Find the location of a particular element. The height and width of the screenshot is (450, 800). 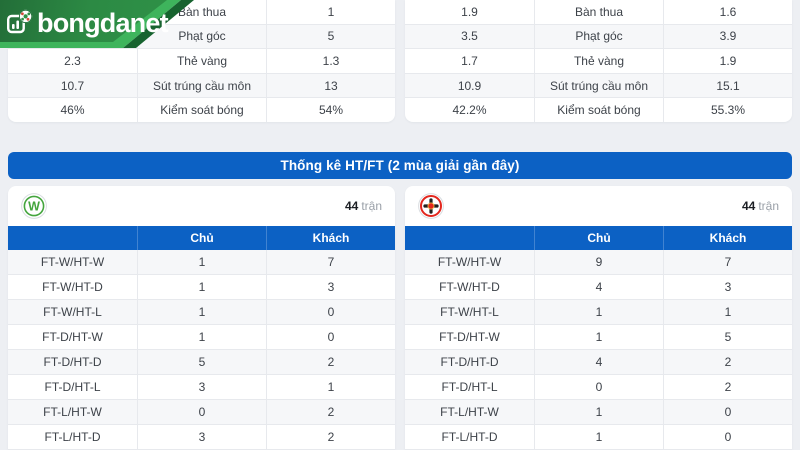

stat-row: 2.3 Thẻ vàng 1.3 is located at coordinates (201, 60).